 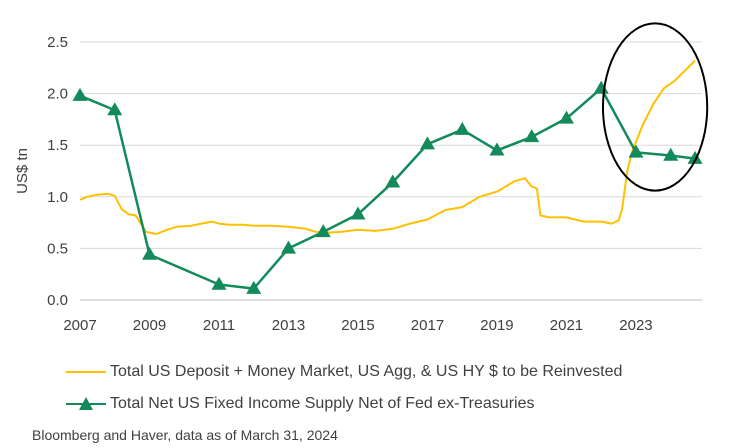 What do you see at coordinates (57, 300) in the screenshot?
I see `y-tick-label: 0.0` at bounding box center [57, 300].